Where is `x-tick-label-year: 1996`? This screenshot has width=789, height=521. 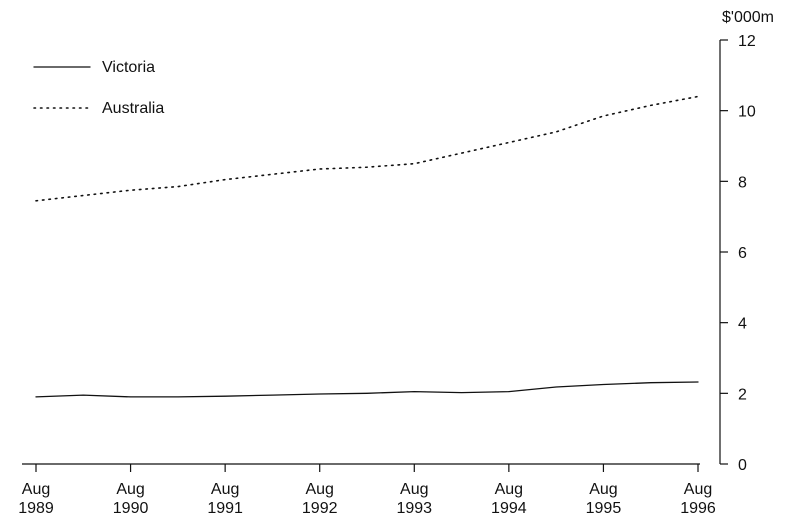
x-tick-label-year: 1996 is located at coordinates (698, 508).